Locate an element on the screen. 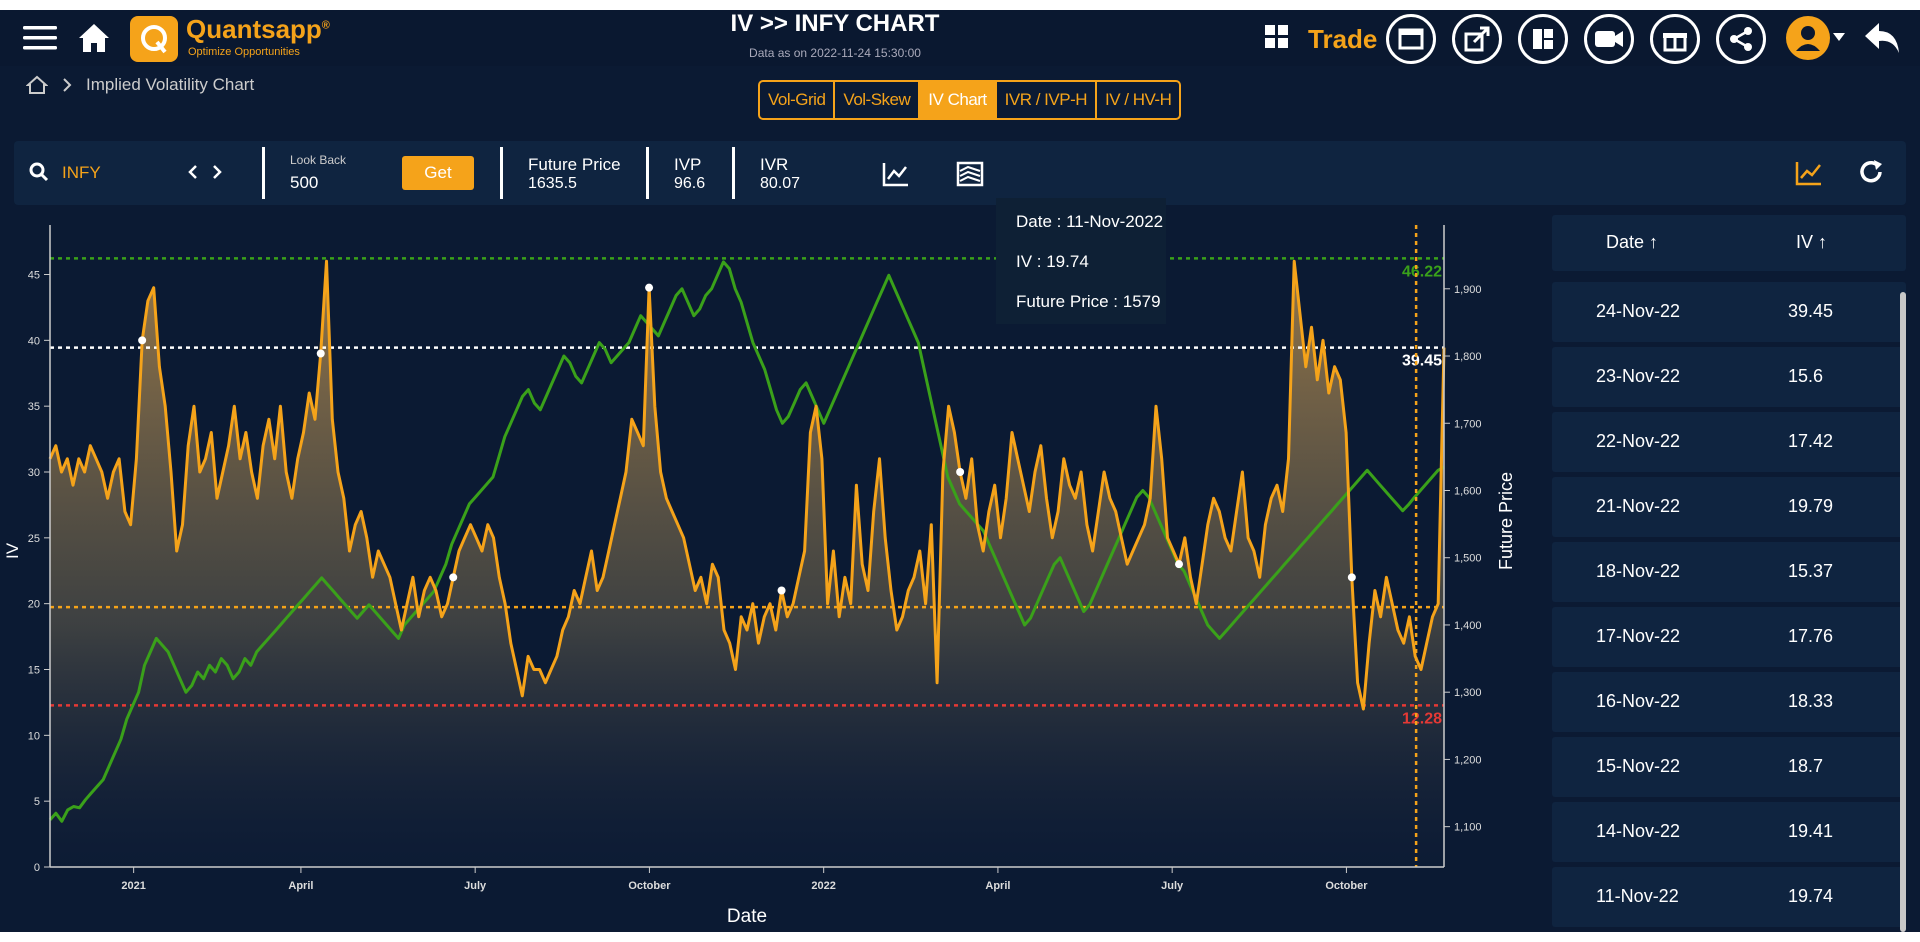 The width and height of the screenshot is (1920, 942). y-tick-label: 0 is located at coordinates (37, 868).